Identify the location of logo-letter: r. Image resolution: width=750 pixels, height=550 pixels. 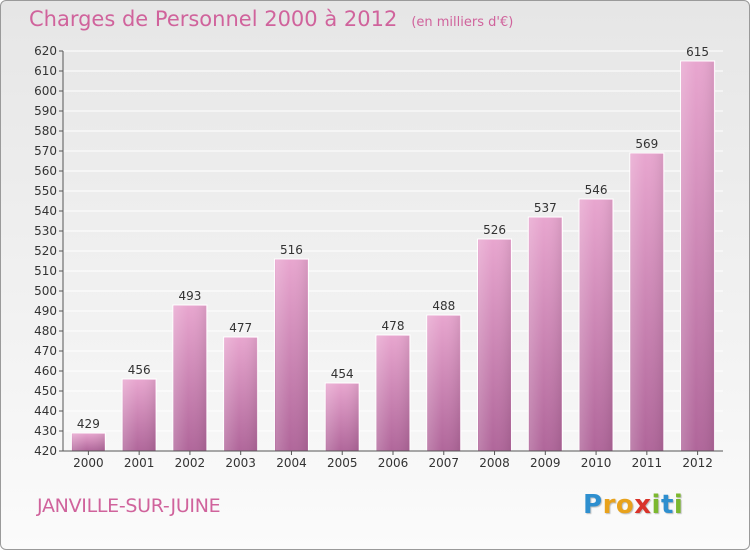
(609, 505).